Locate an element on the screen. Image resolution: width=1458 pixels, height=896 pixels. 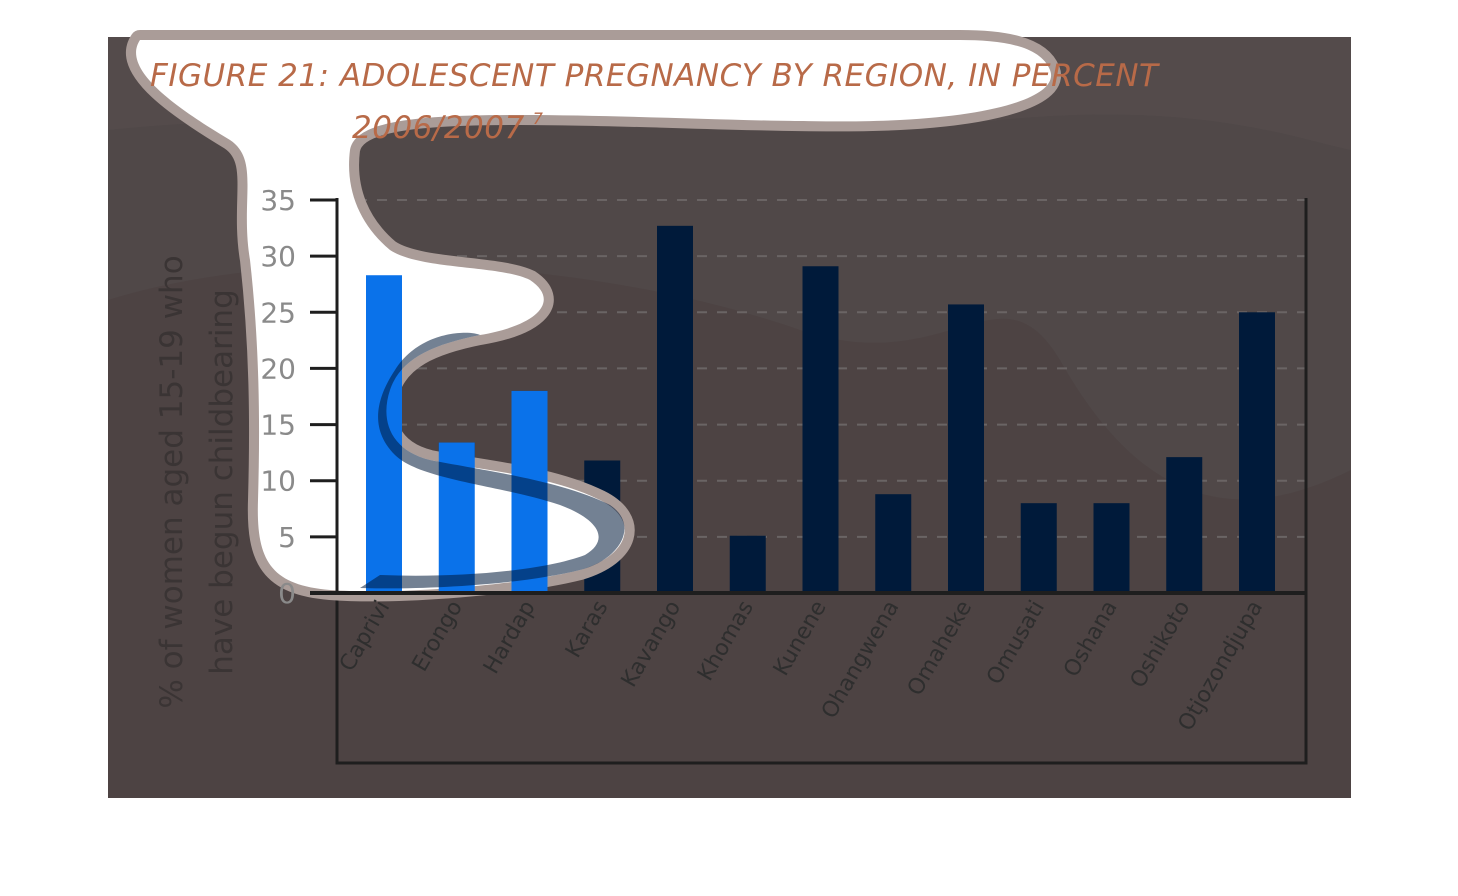
bar-ohangwena is located at coordinates (893, 543).